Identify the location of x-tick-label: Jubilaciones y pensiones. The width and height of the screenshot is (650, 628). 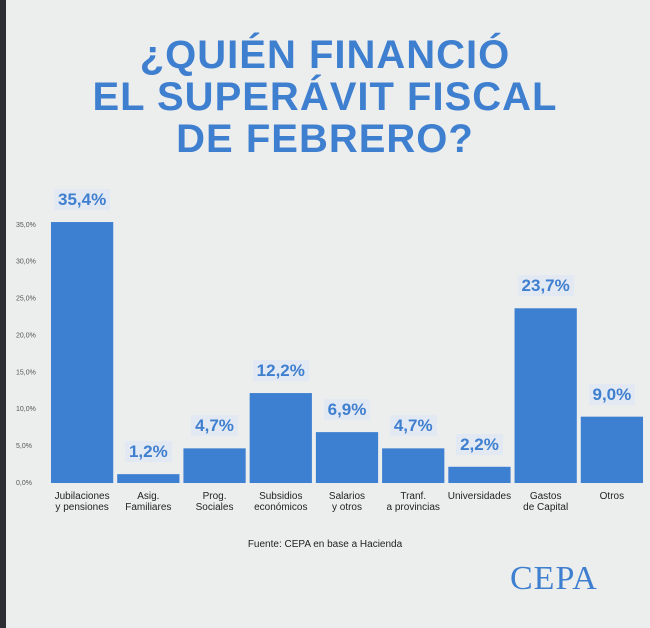
(82, 502).